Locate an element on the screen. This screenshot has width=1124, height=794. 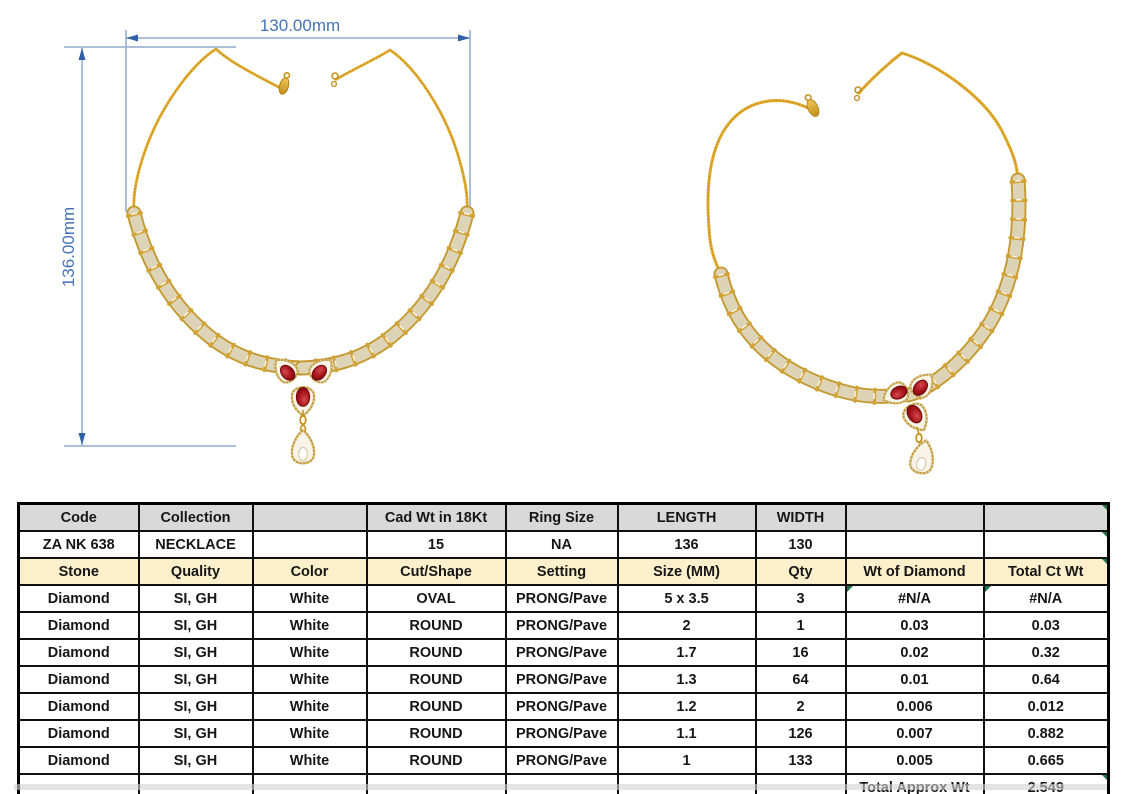
stone-data-cell: 0.64 is located at coordinates (1046, 679).